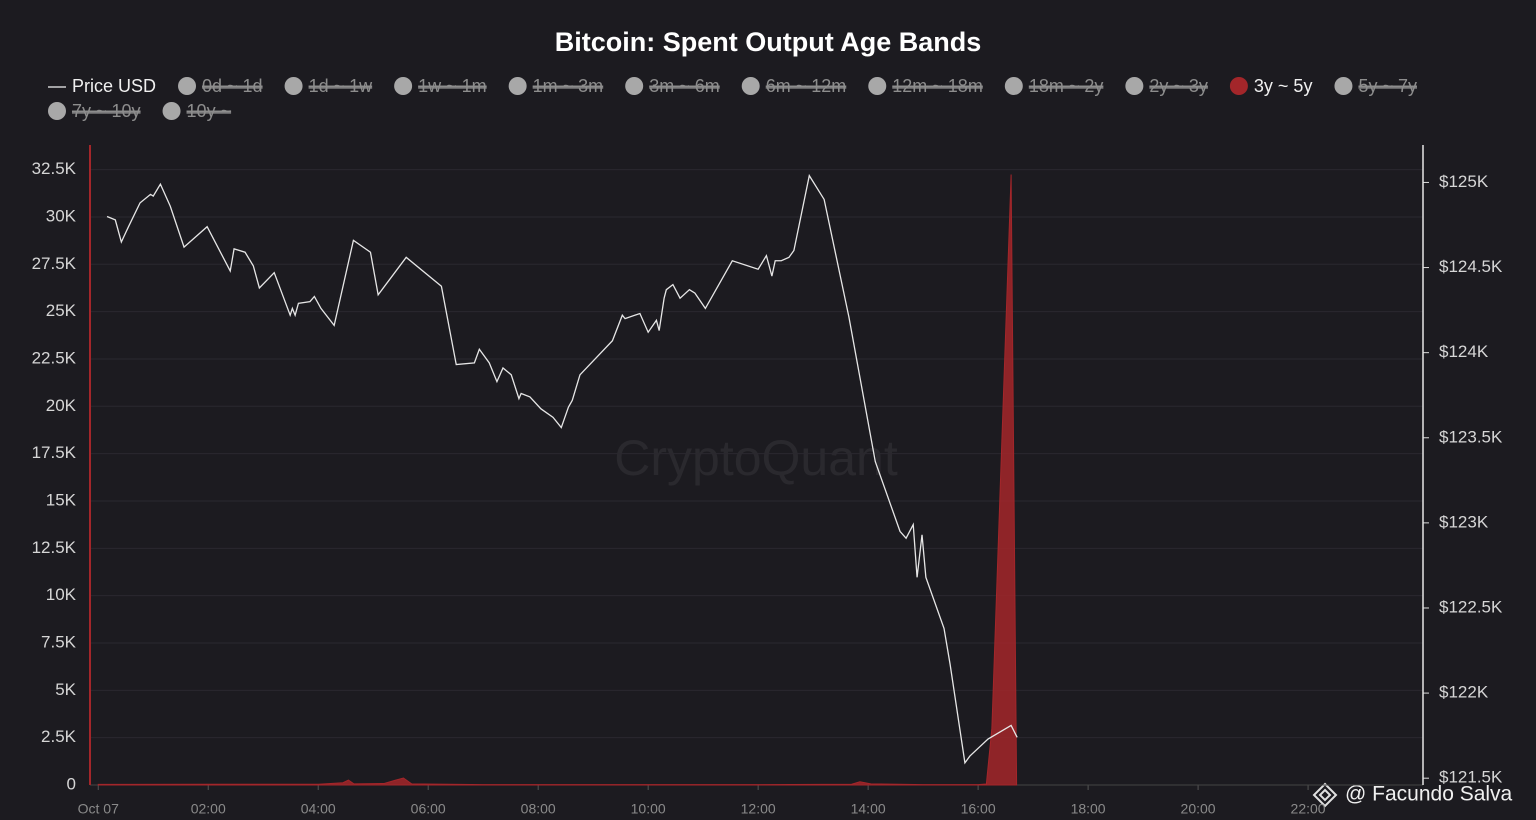 The image size is (1536, 820). Describe the element at coordinates (768, 42) in the screenshot. I see `chart-title: Bitcoin: Spent Output Age Bands` at that location.